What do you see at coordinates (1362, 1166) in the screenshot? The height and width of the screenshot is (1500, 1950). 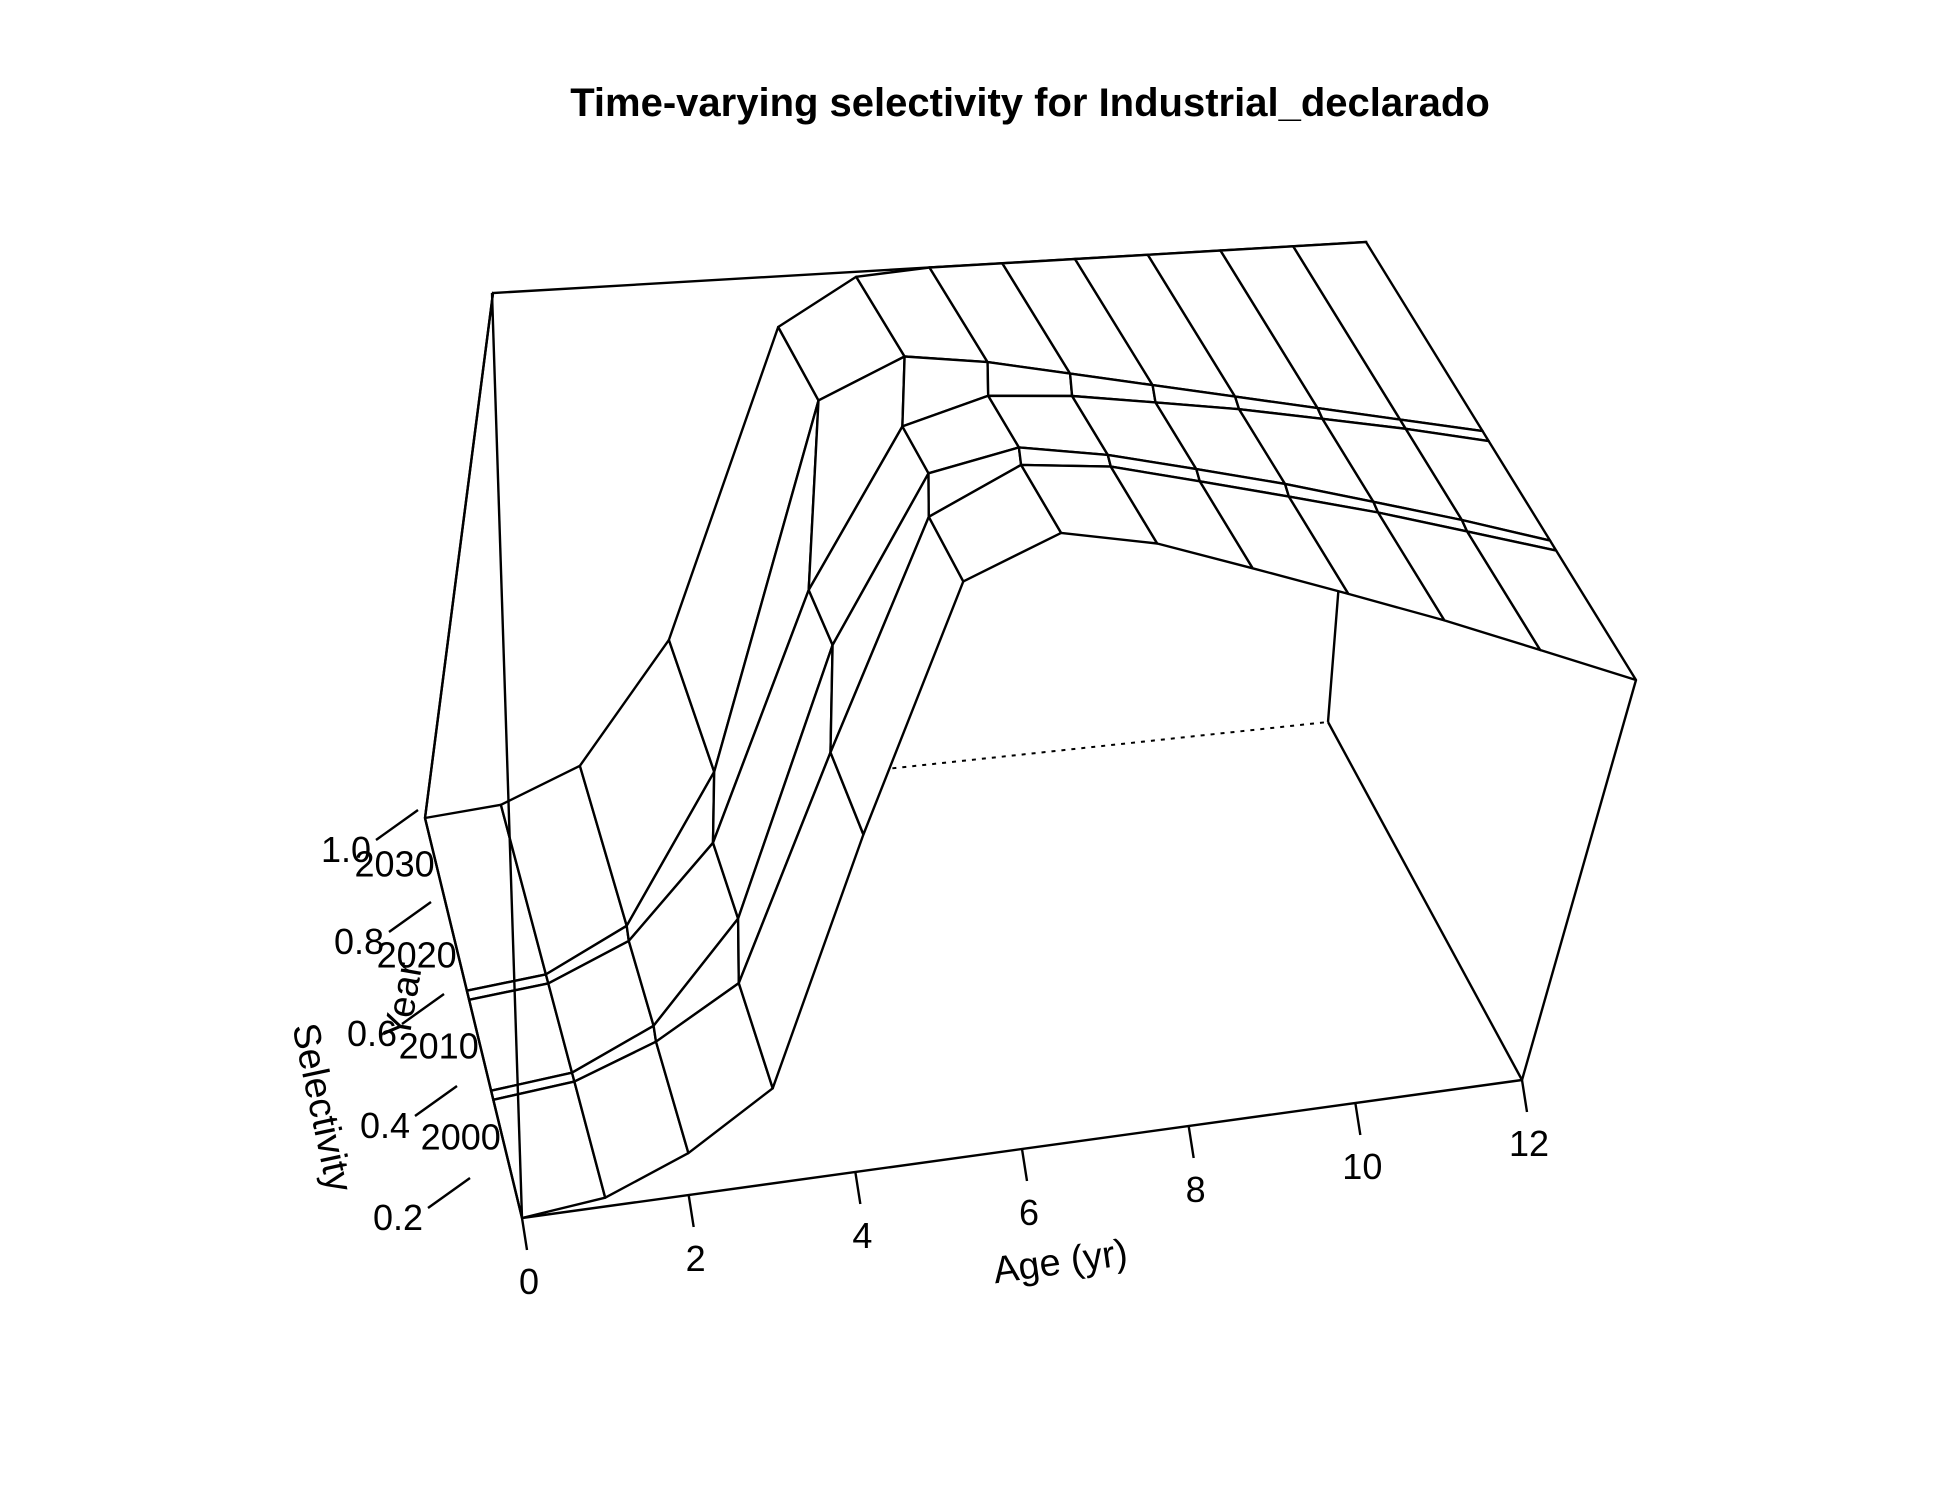 I see `x-tick-label: 10` at bounding box center [1362, 1166].